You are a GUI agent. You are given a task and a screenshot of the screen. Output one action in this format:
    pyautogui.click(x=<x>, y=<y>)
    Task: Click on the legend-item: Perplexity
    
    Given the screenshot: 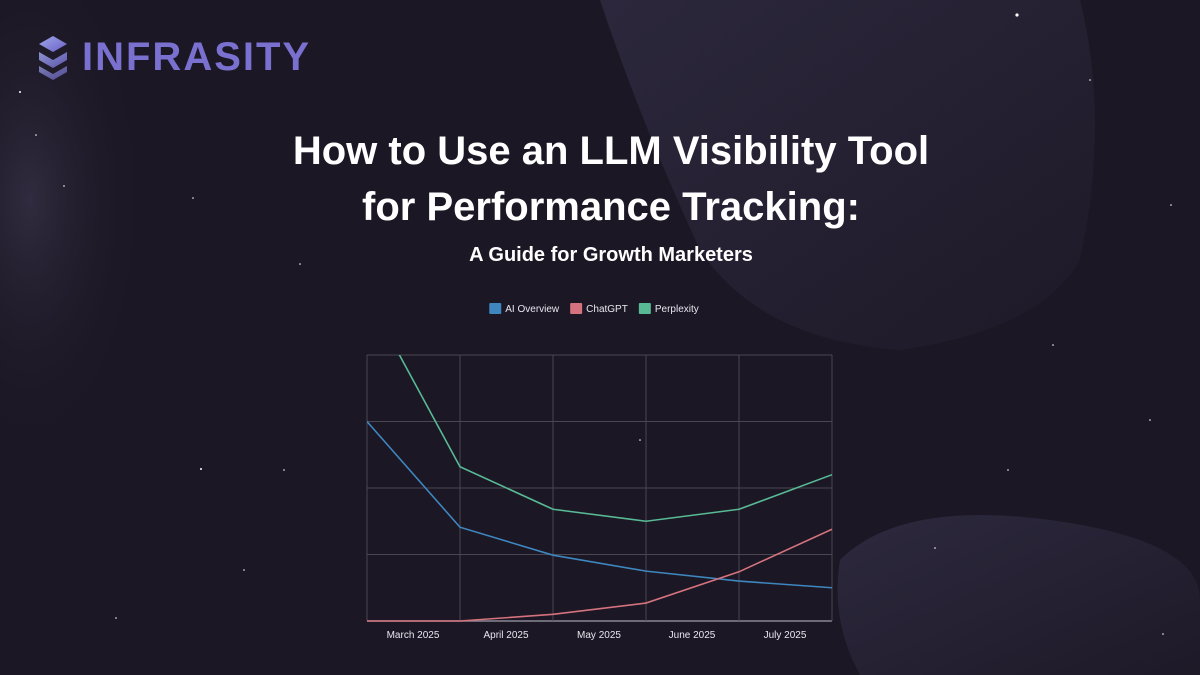 What is the action you would take?
    pyautogui.click(x=668, y=309)
    